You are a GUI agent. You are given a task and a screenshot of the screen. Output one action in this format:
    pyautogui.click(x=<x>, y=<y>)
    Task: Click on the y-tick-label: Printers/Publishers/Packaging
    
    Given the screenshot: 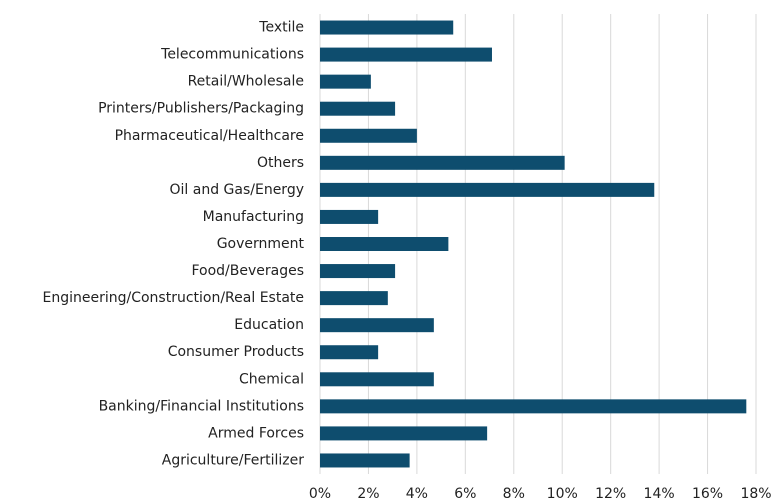 What is the action you would take?
    pyautogui.click(x=201, y=109)
    